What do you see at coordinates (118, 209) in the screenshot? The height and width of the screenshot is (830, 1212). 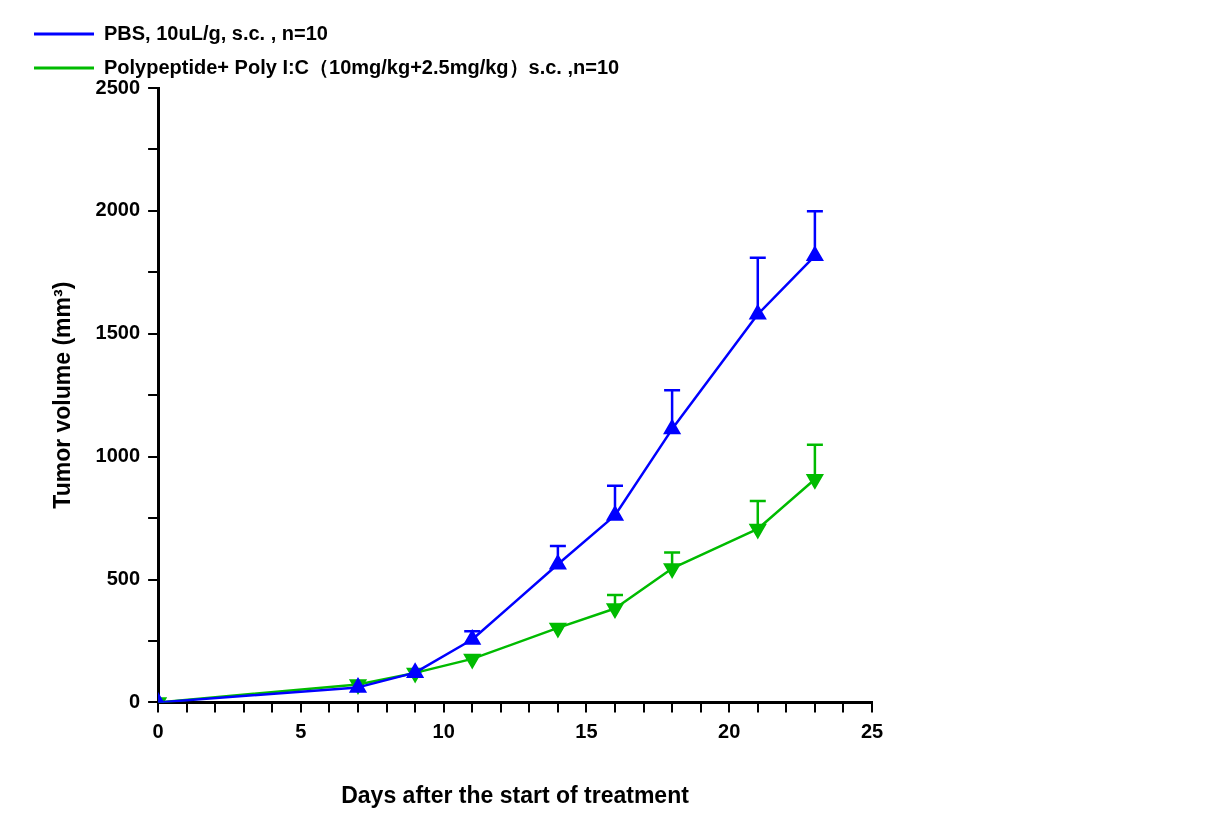 I see `y-tick-label: 2000` at bounding box center [118, 209].